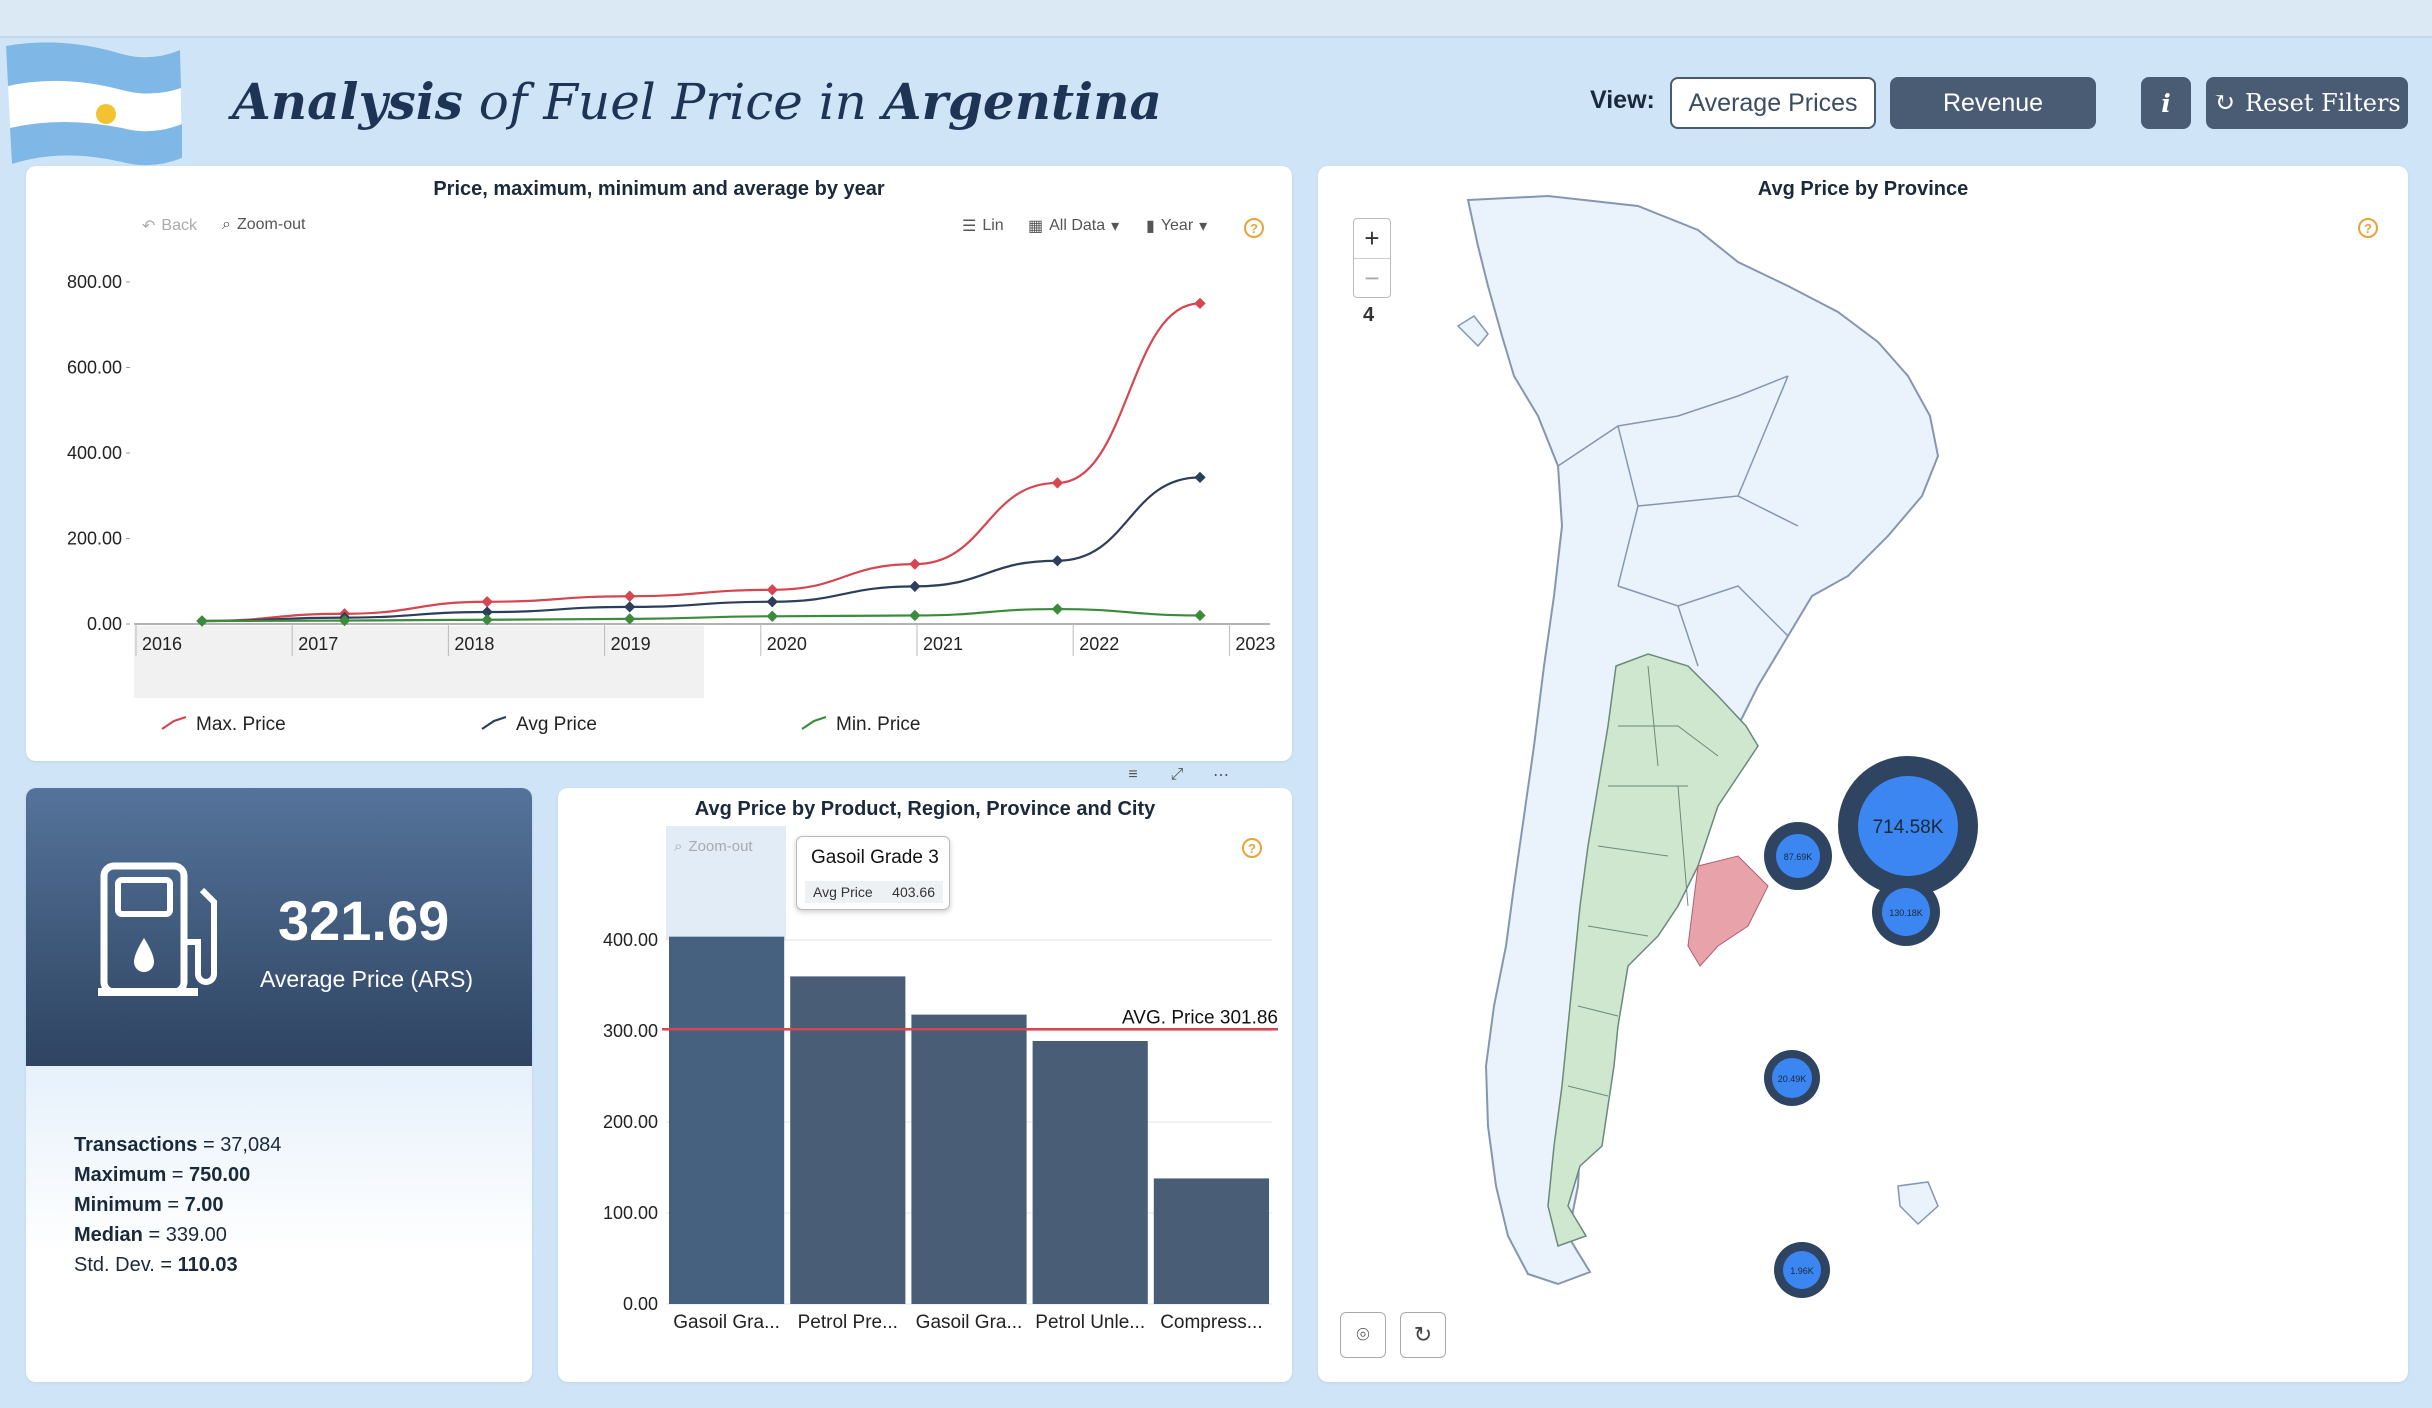 This screenshot has height=1408, width=2432. I want to click on reset-filters-button: ↻ Reset Filters, so click(2307, 103).